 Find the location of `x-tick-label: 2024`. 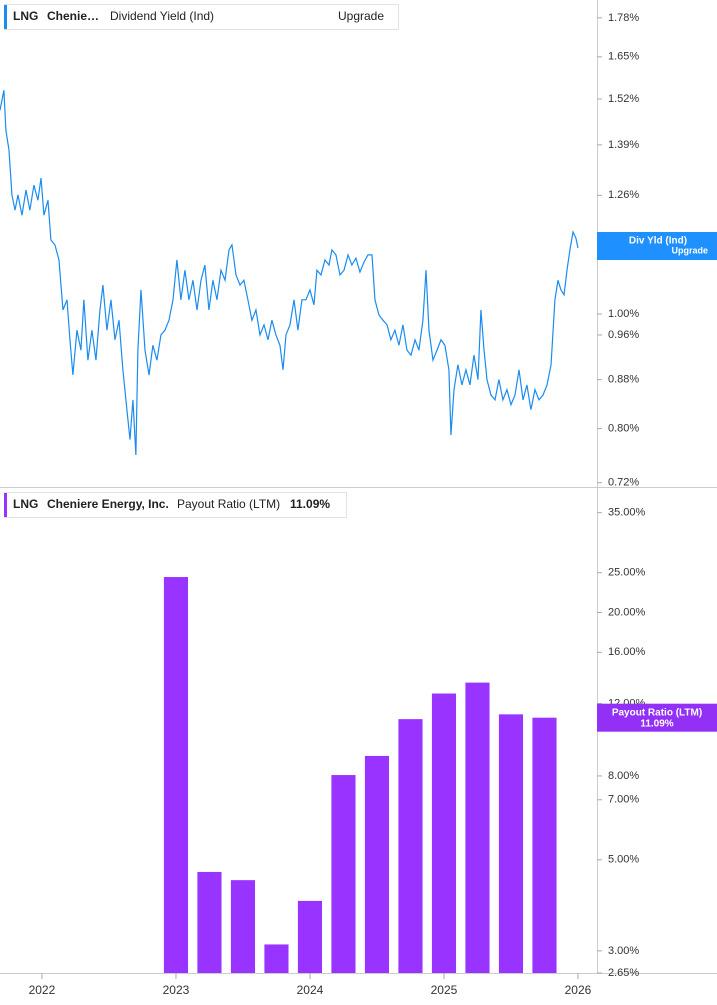

x-tick-label: 2024 is located at coordinates (310, 990).